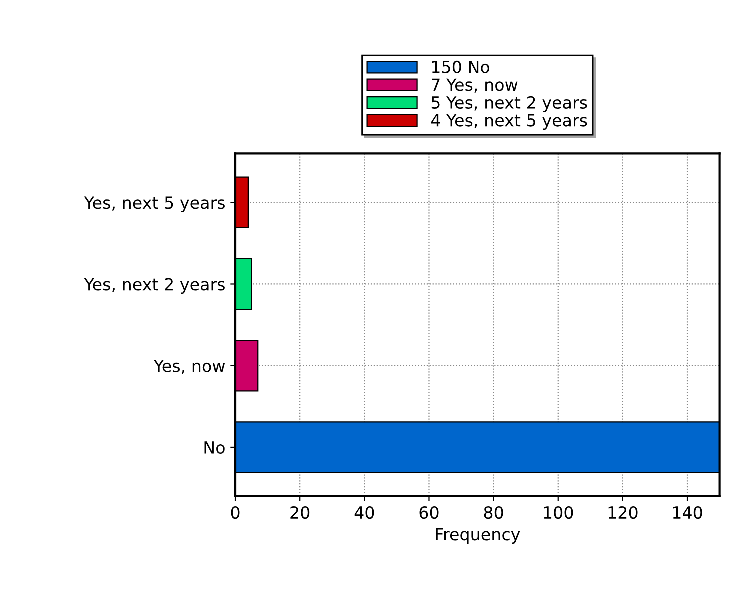  I want to click on legend-label: 7 Yes, now, so click(475, 85).